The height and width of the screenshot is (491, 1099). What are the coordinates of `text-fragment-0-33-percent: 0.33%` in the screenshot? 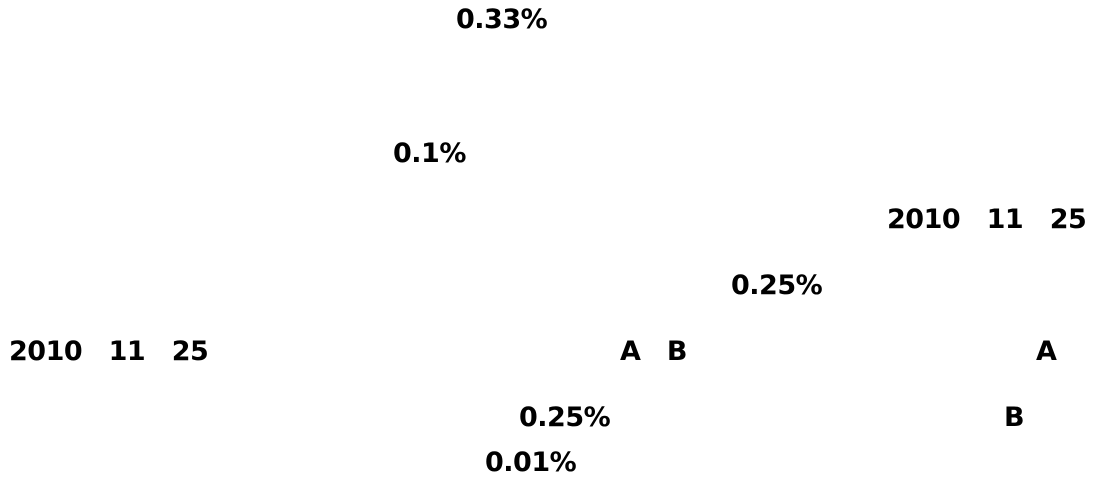 It's located at (502, 19).